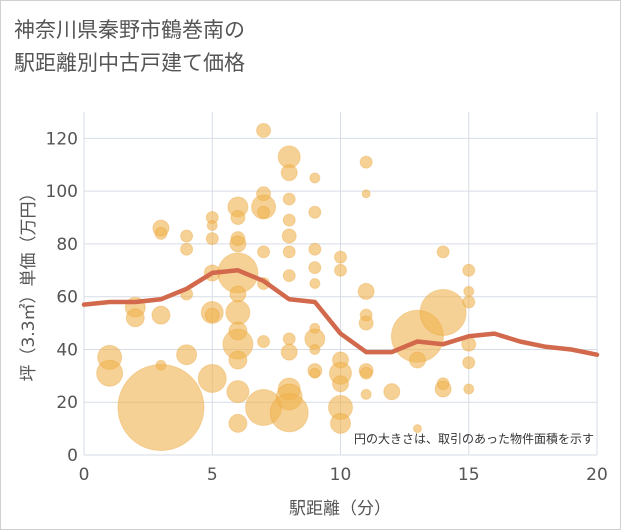 This screenshot has height=530, width=621. Describe the element at coordinates (67, 350) in the screenshot. I see `y-tick-label: 40` at that location.